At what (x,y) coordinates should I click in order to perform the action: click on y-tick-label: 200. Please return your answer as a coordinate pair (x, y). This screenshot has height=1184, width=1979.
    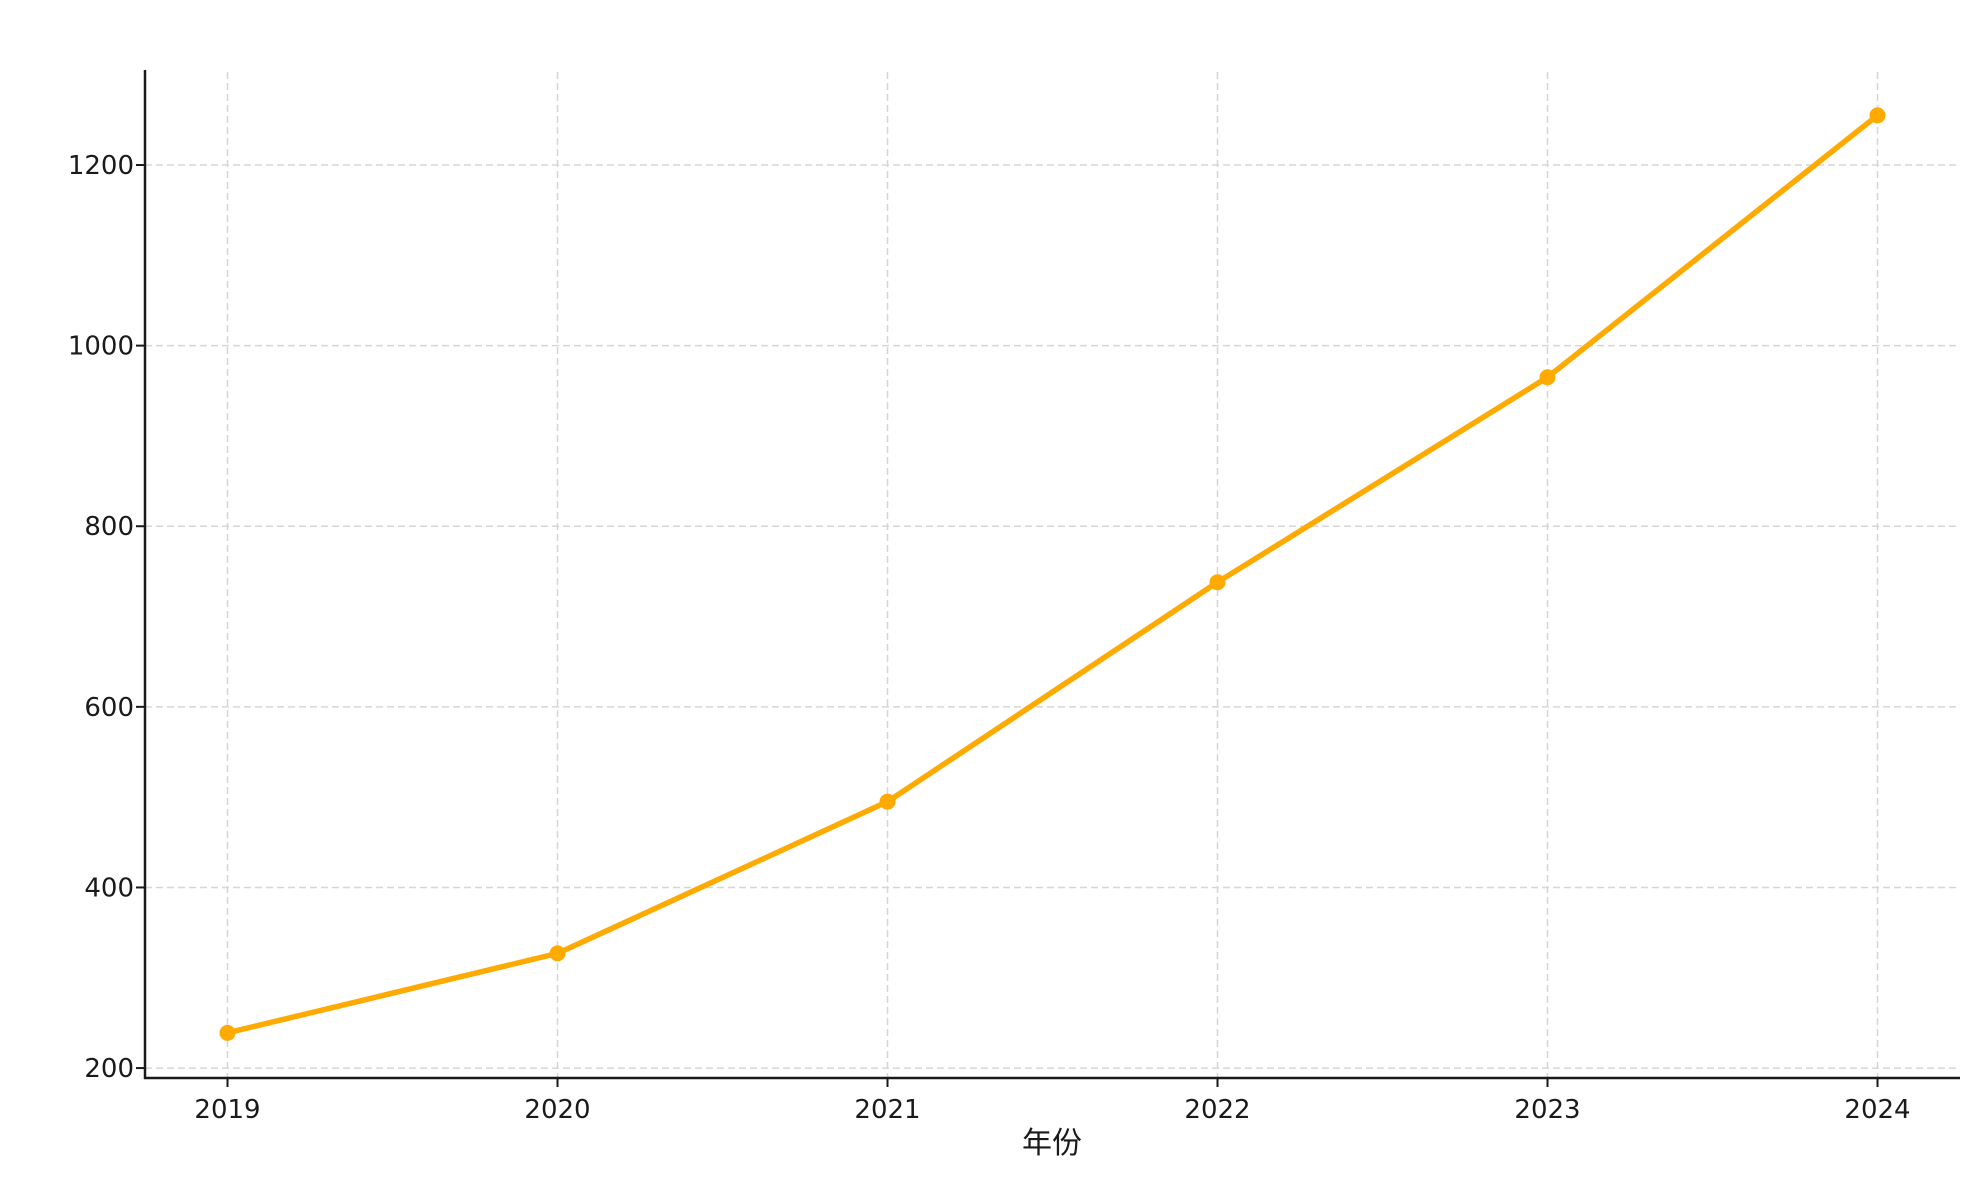
    Looking at the image, I should click on (109, 1069).